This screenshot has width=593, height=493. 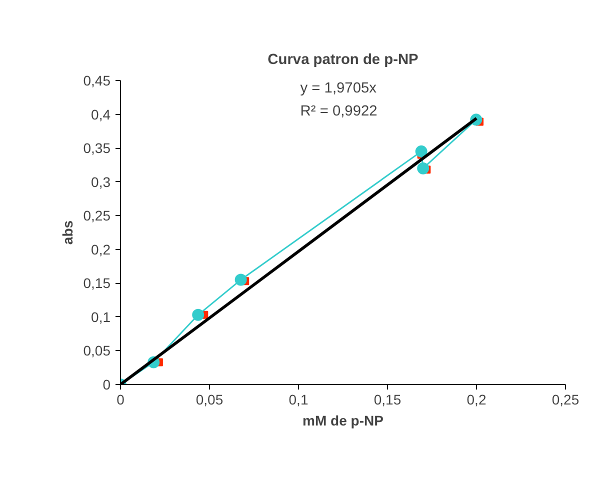 What do you see at coordinates (97, 80) in the screenshot?
I see `y-tick-label: 0,45` at bounding box center [97, 80].